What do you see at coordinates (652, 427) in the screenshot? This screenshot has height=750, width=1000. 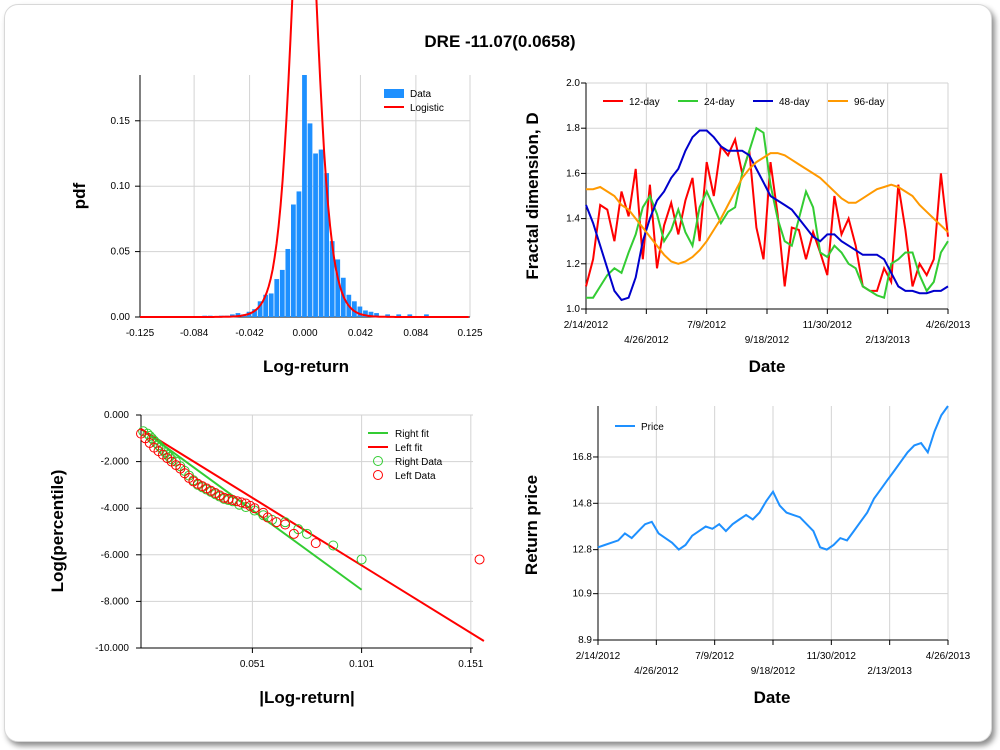 I see `price-legend-label: Price` at bounding box center [652, 427].